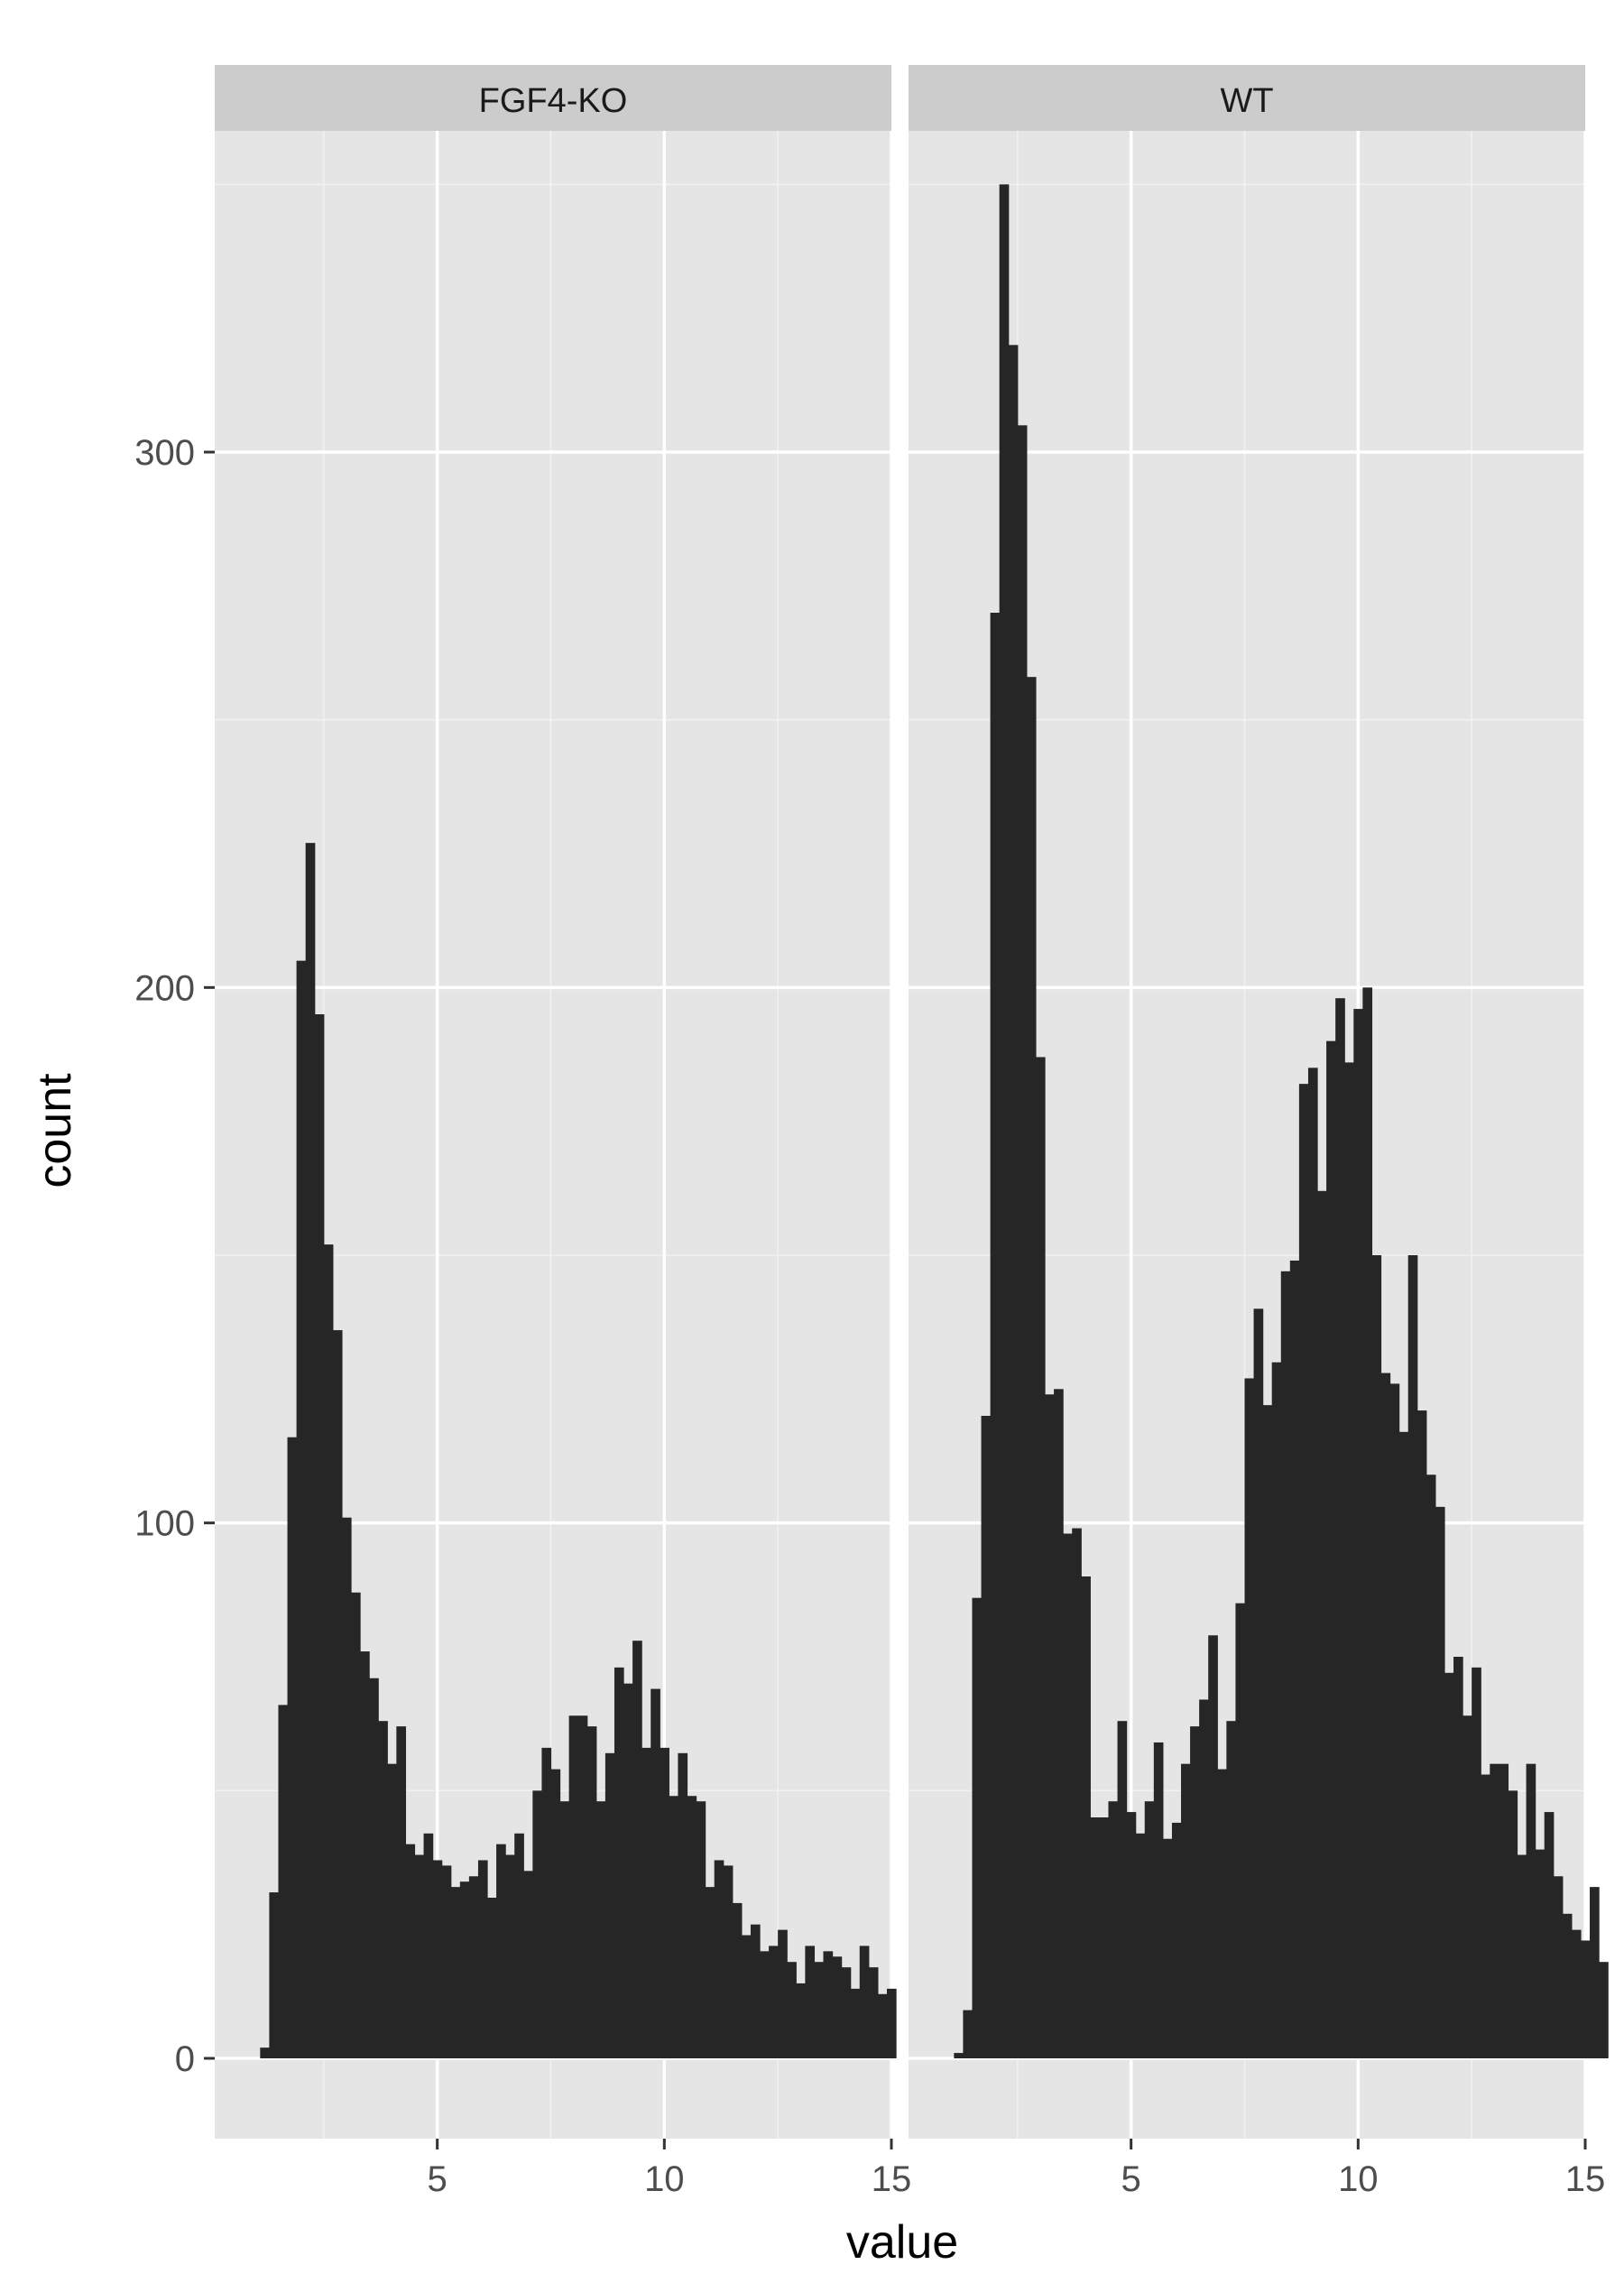  Describe the element at coordinates (55, 1131) in the screenshot. I see `y-axis-title: count` at that location.